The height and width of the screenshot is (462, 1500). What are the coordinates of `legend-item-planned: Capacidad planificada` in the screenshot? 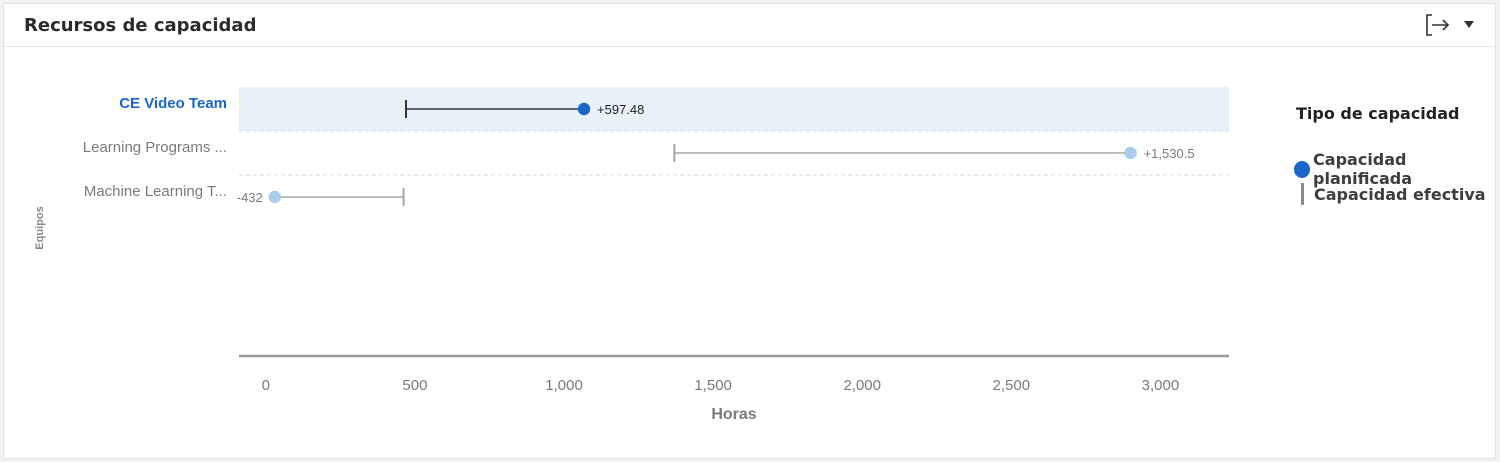 It's located at (1397, 169).